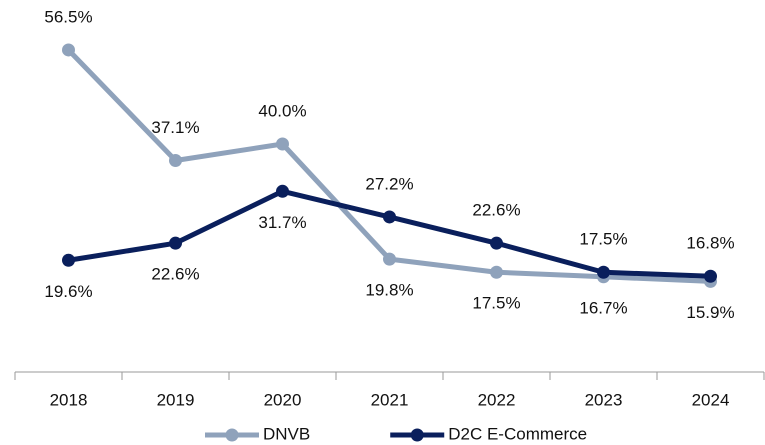  What do you see at coordinates (389, 183) in the screenshot?
I see `data-label: 27.2%` at bounding box center [389, 183].